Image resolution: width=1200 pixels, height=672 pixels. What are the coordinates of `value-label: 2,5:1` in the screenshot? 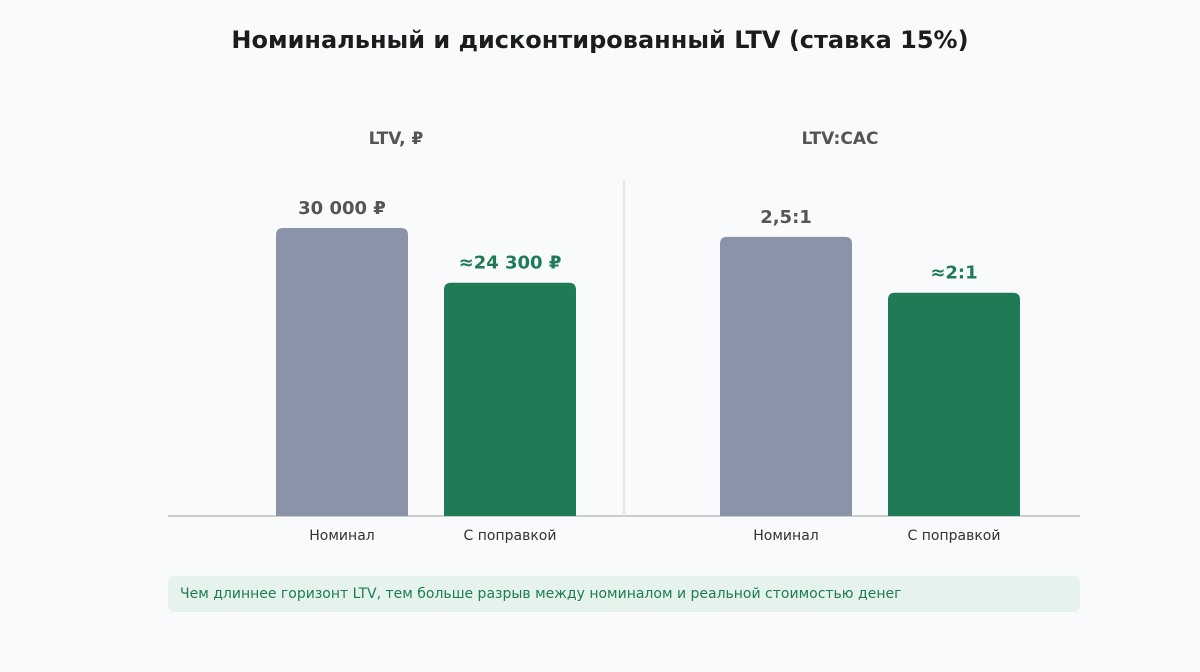 It's located at (786, 217).